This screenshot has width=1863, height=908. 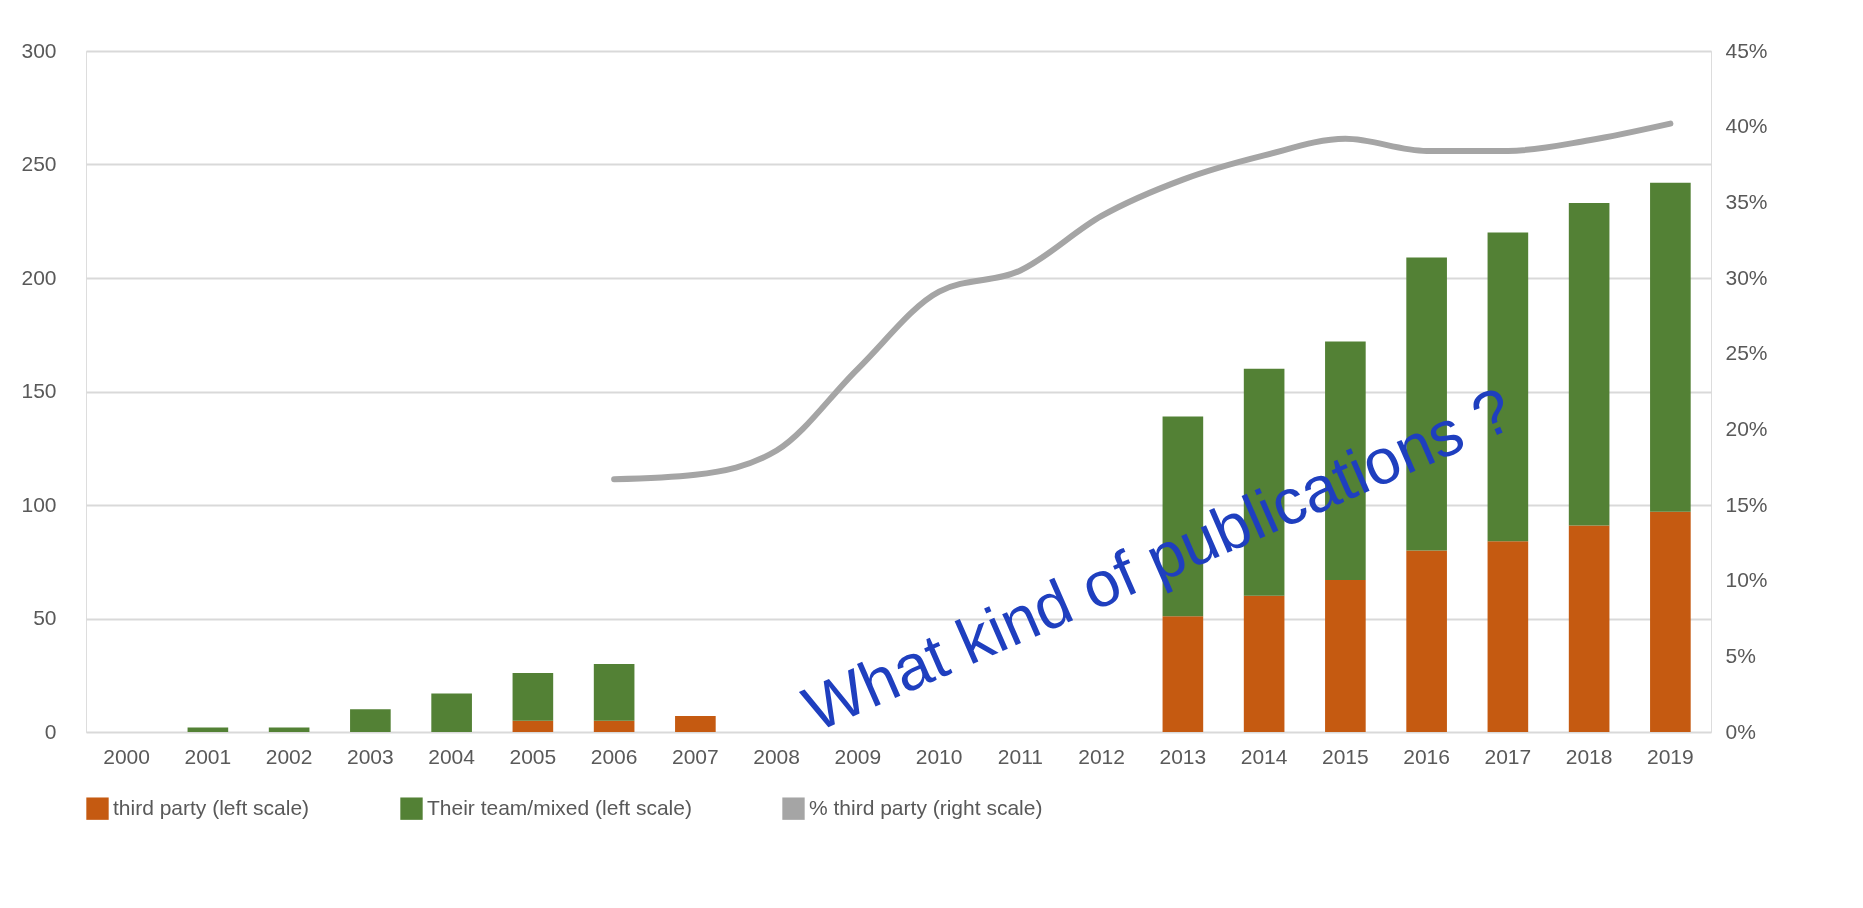 What do you see at coordinates (614, 756) in the screenshot?
I see `x-tick-label: 2006` at bounding box center [614, 756].